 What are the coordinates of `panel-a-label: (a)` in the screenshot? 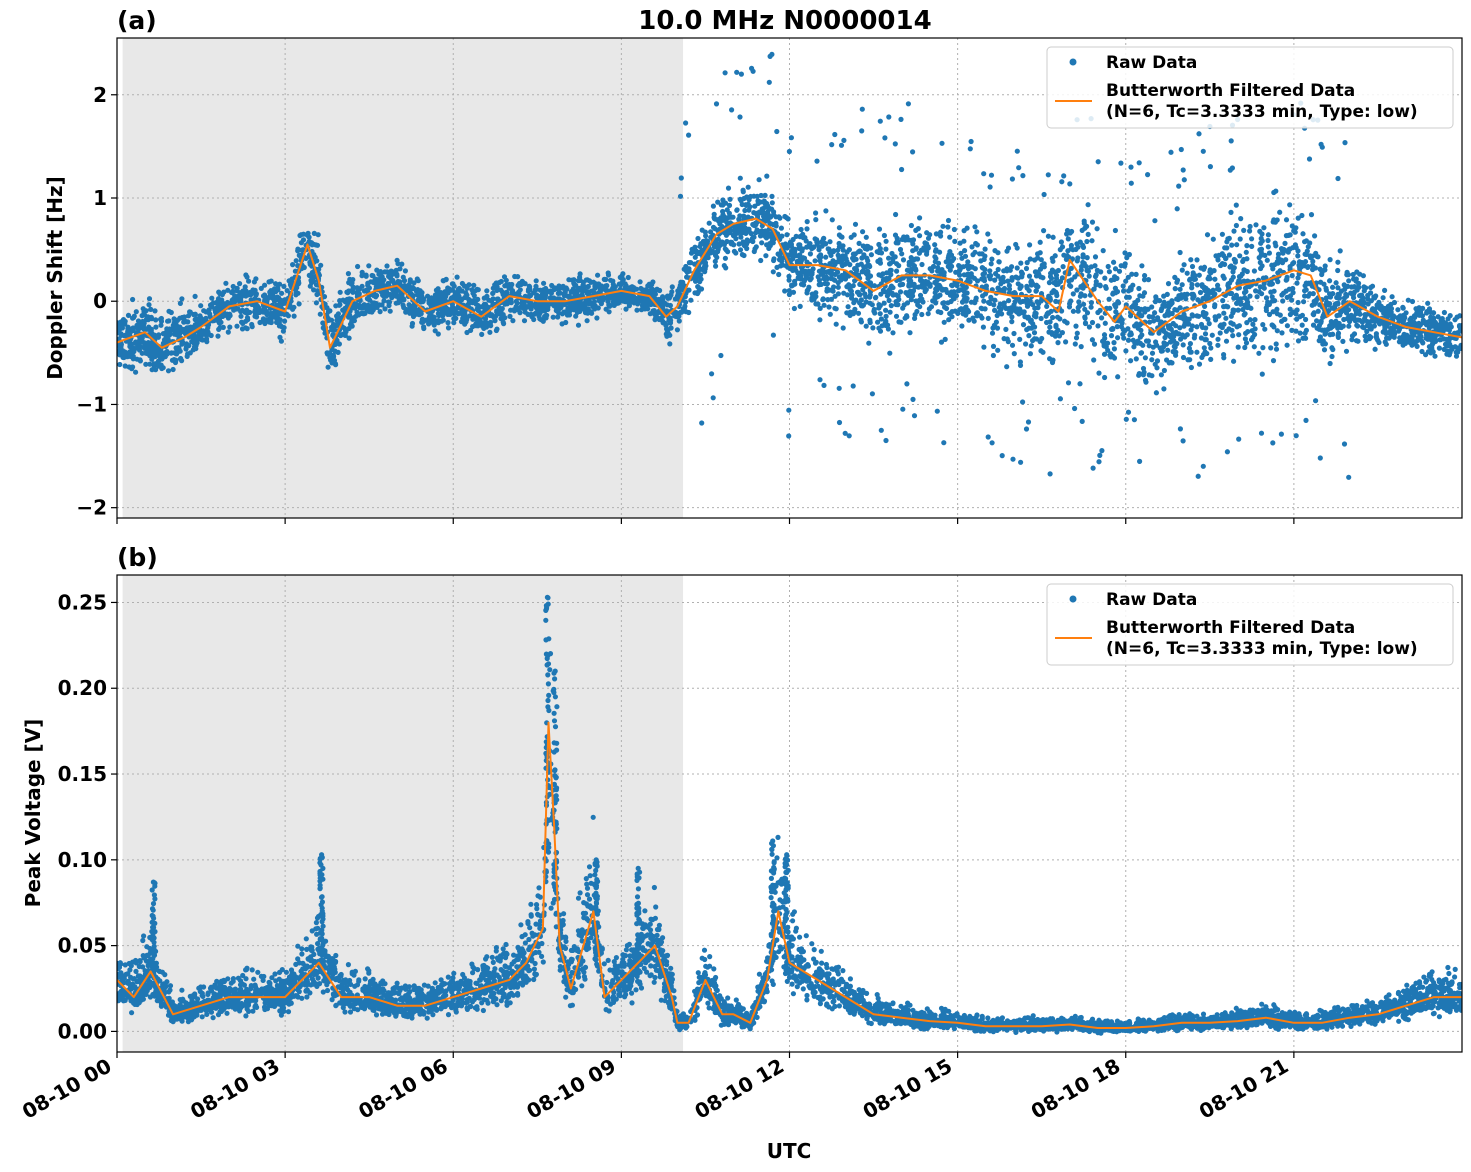 It's located at (137, 20).